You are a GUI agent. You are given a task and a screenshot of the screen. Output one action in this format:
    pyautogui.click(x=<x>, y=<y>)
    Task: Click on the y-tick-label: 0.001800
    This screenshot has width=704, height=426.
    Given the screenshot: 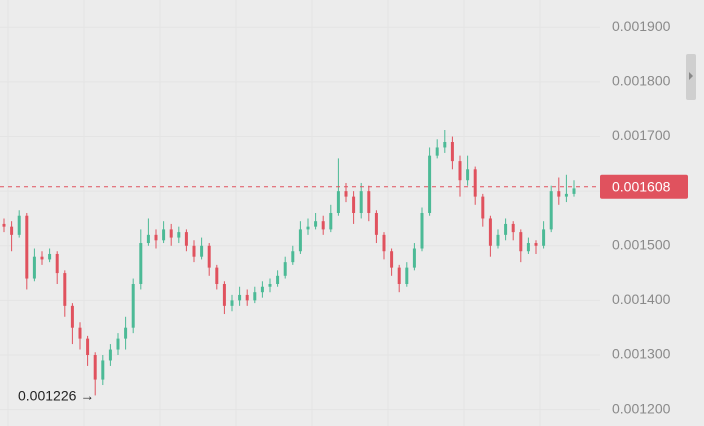 What is the action you would take?
    pyautogui.click(x=641, y=81)
    